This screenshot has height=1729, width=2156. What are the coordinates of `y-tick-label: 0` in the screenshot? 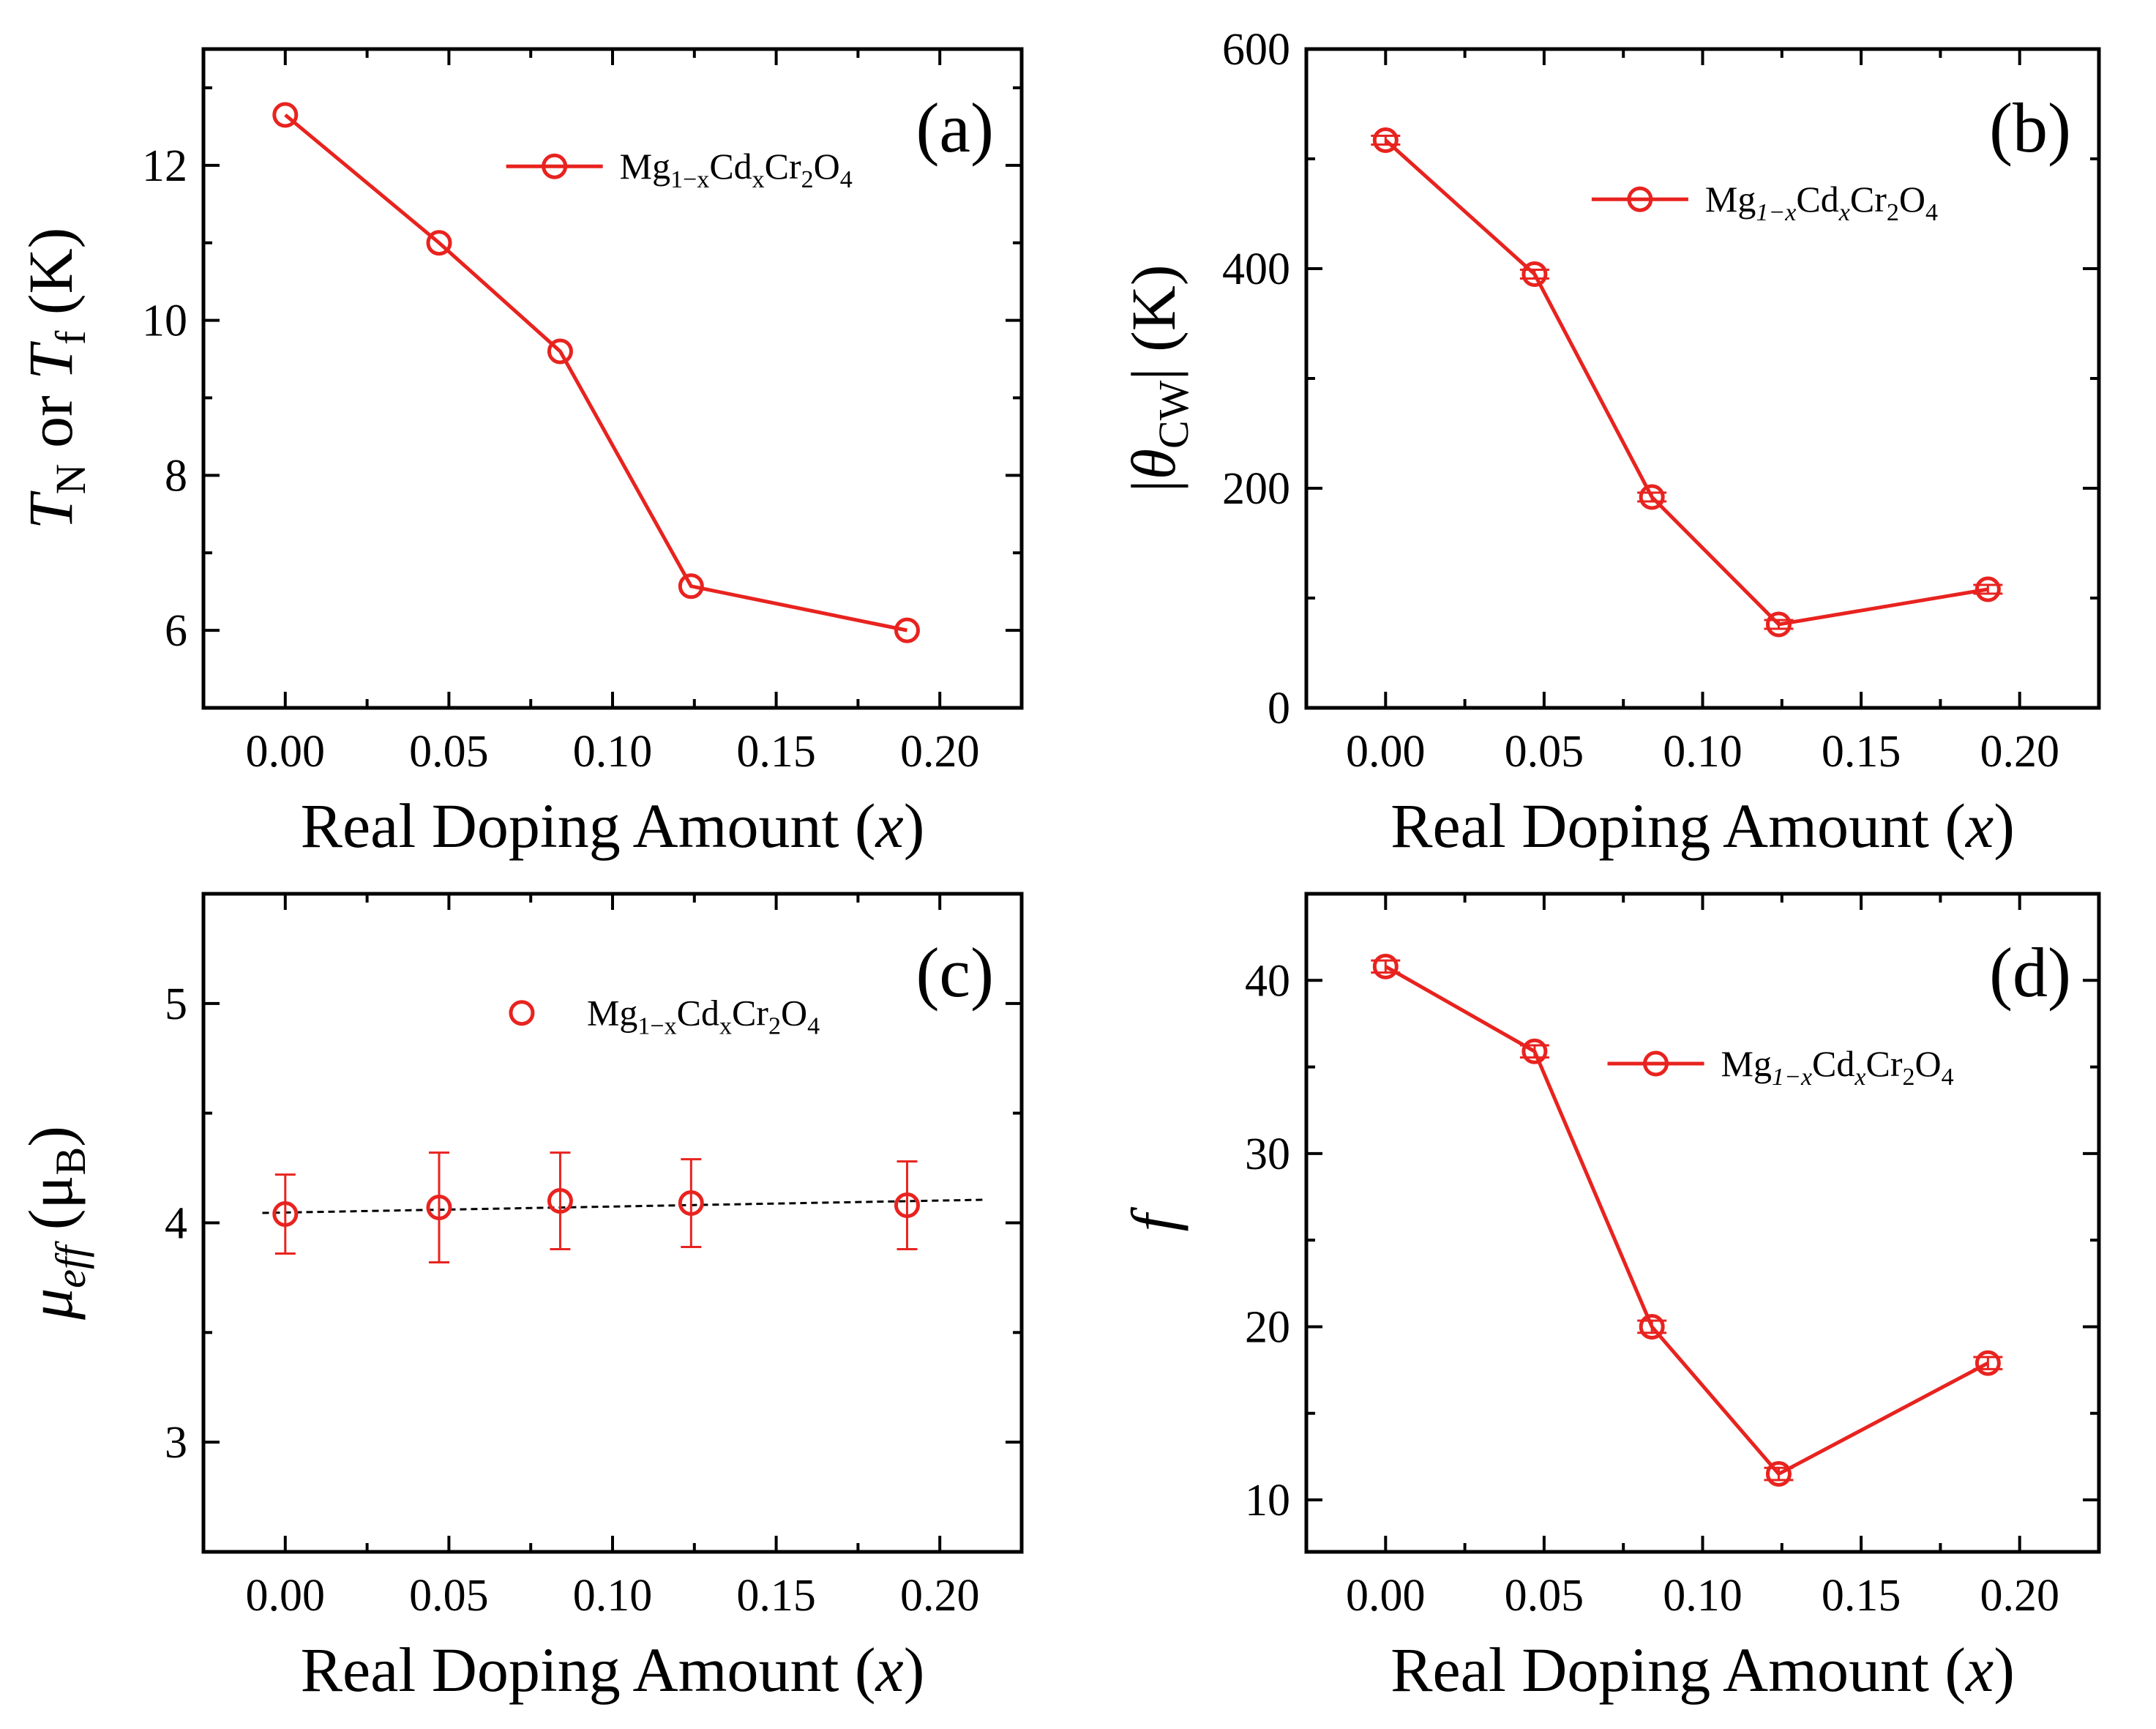 It's located at (1279, 708).